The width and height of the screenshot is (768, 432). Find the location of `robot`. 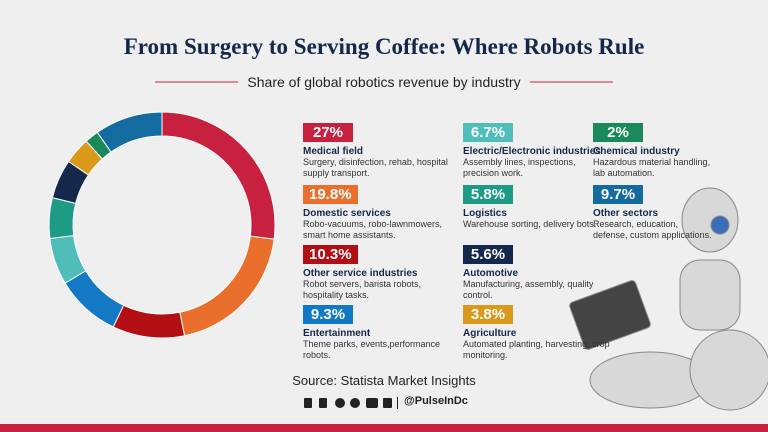

robot is located at coordinates (668, 299).